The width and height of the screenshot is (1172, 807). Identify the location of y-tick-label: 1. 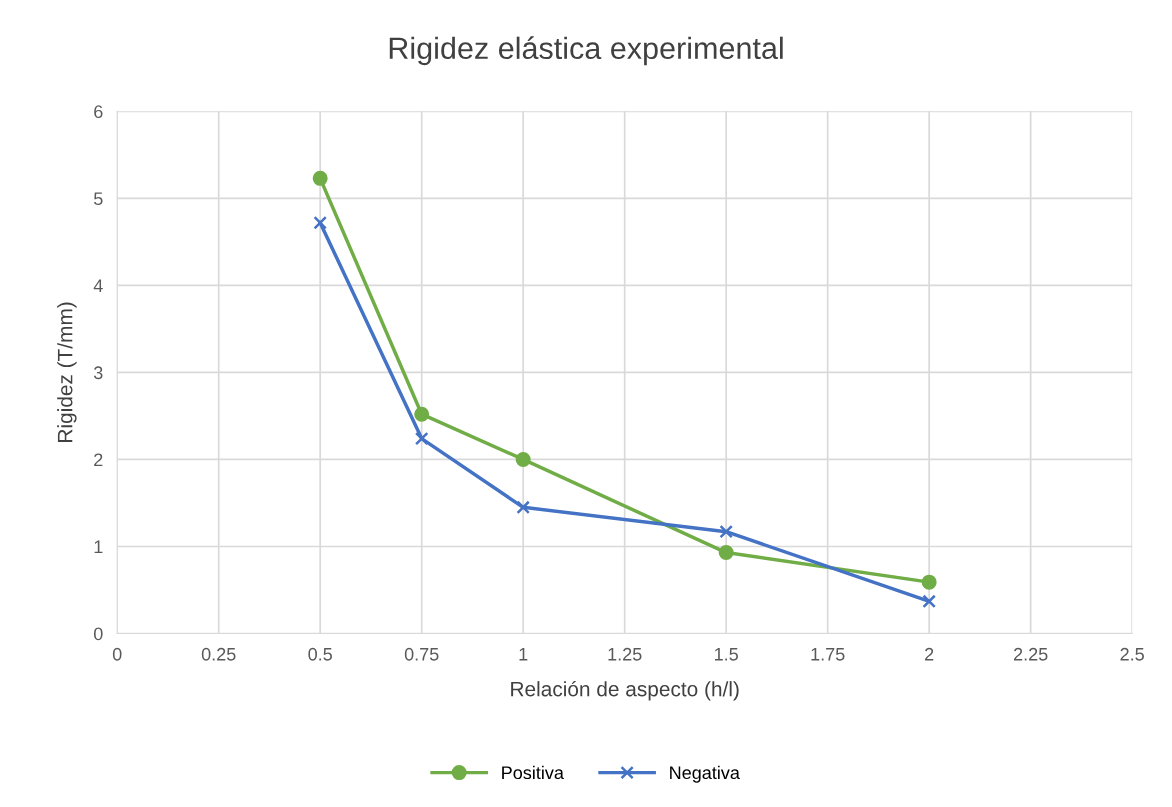
(98, 547).